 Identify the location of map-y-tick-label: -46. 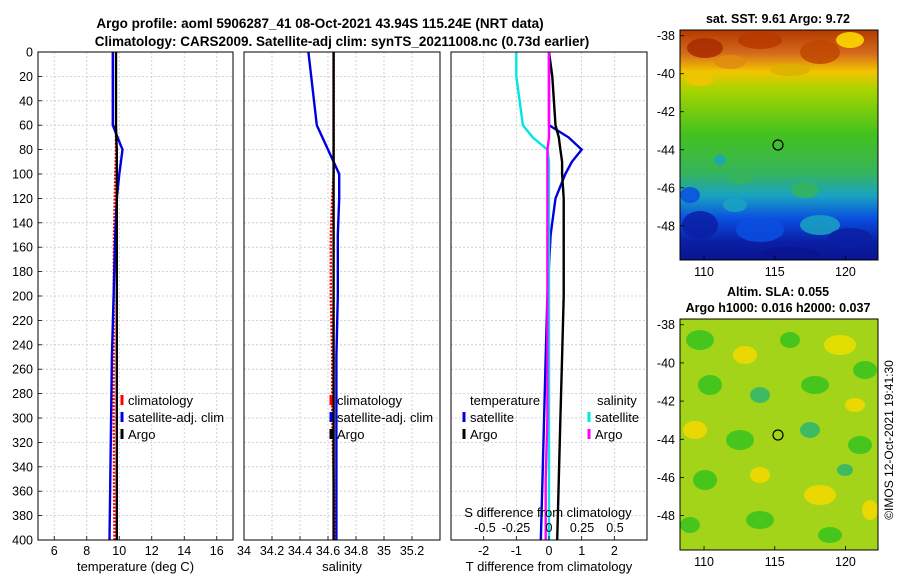
(666, 188).